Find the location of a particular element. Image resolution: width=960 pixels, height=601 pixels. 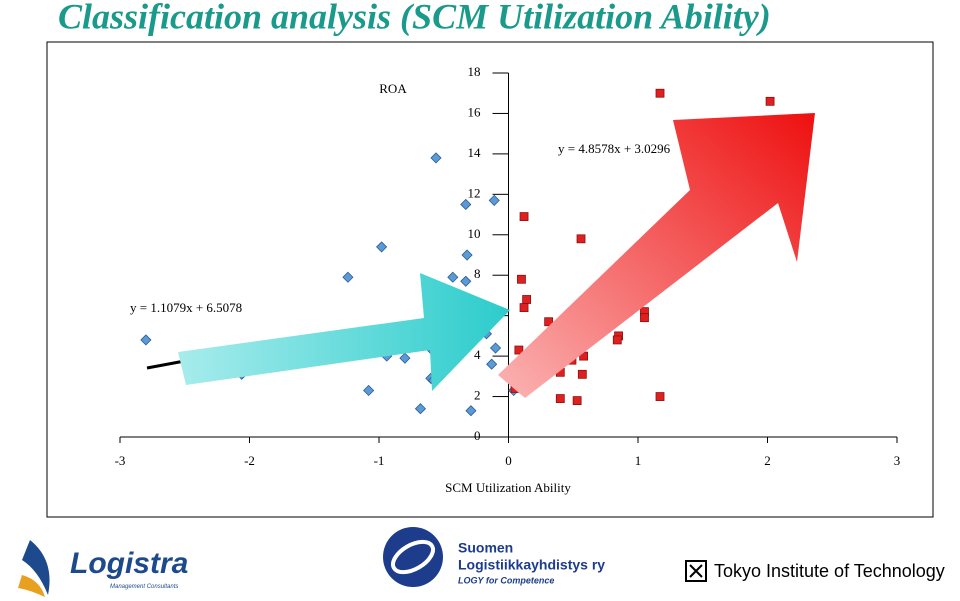

x-tick-label: 1 is located at coordinates (638, 460).